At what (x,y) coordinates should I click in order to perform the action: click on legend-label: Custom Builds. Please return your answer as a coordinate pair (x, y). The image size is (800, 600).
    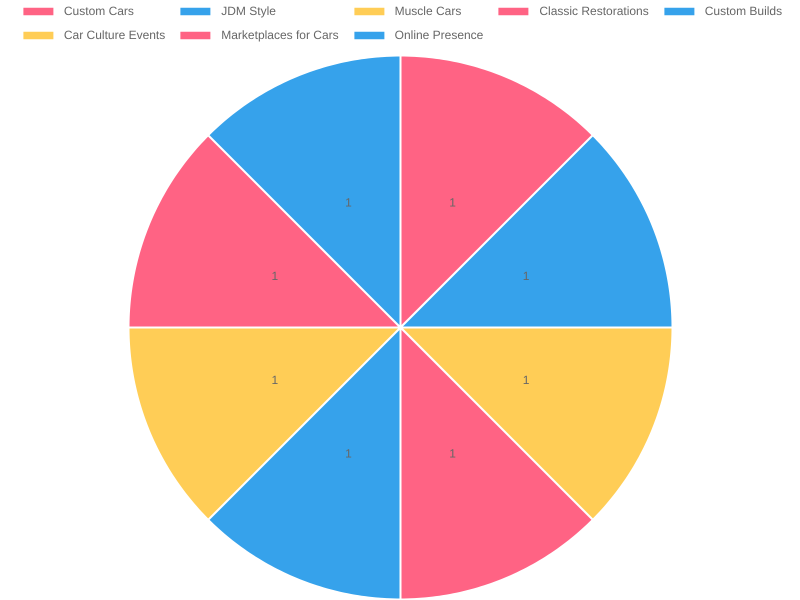
    Looking at the image, I should click on (743, 11).